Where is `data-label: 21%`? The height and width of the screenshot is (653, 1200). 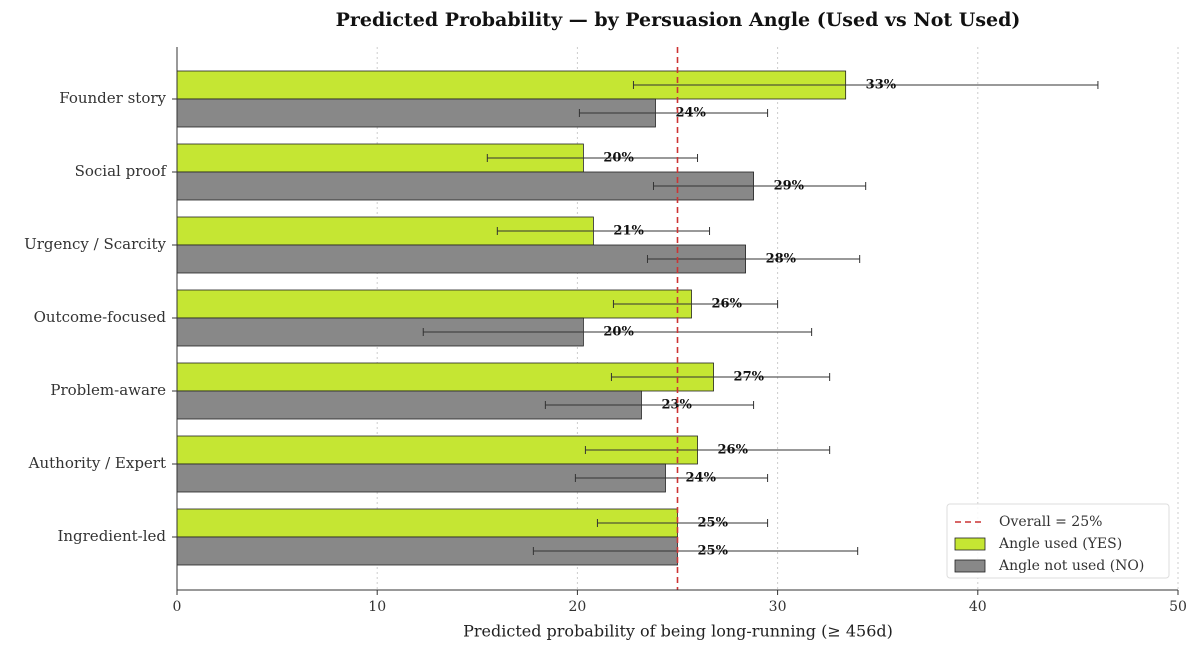
data-label: 21% is located at coordinates (628, 231).